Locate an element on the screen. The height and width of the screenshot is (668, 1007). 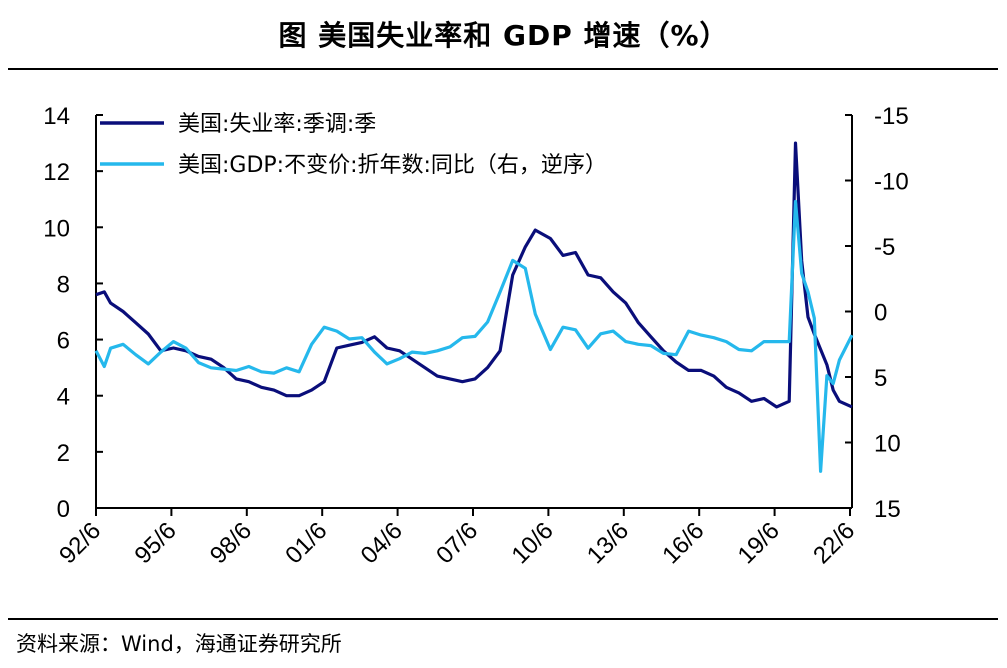
x-tick-label: 07/6 is located at coordinates (457, 543).